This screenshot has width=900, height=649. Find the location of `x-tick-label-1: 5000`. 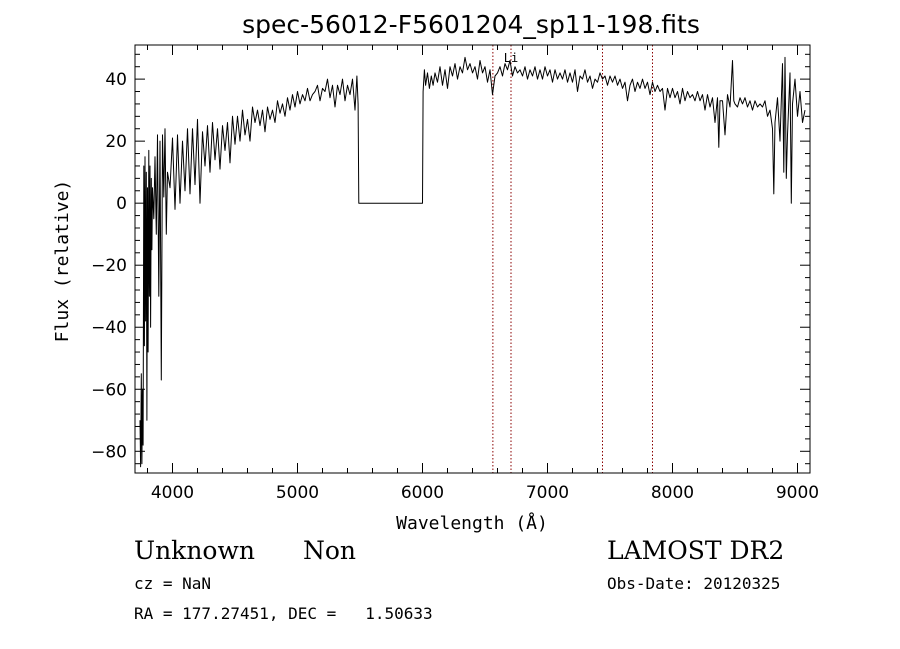

x-tick-label-1: 5000 is located at coordinates (297, 493).